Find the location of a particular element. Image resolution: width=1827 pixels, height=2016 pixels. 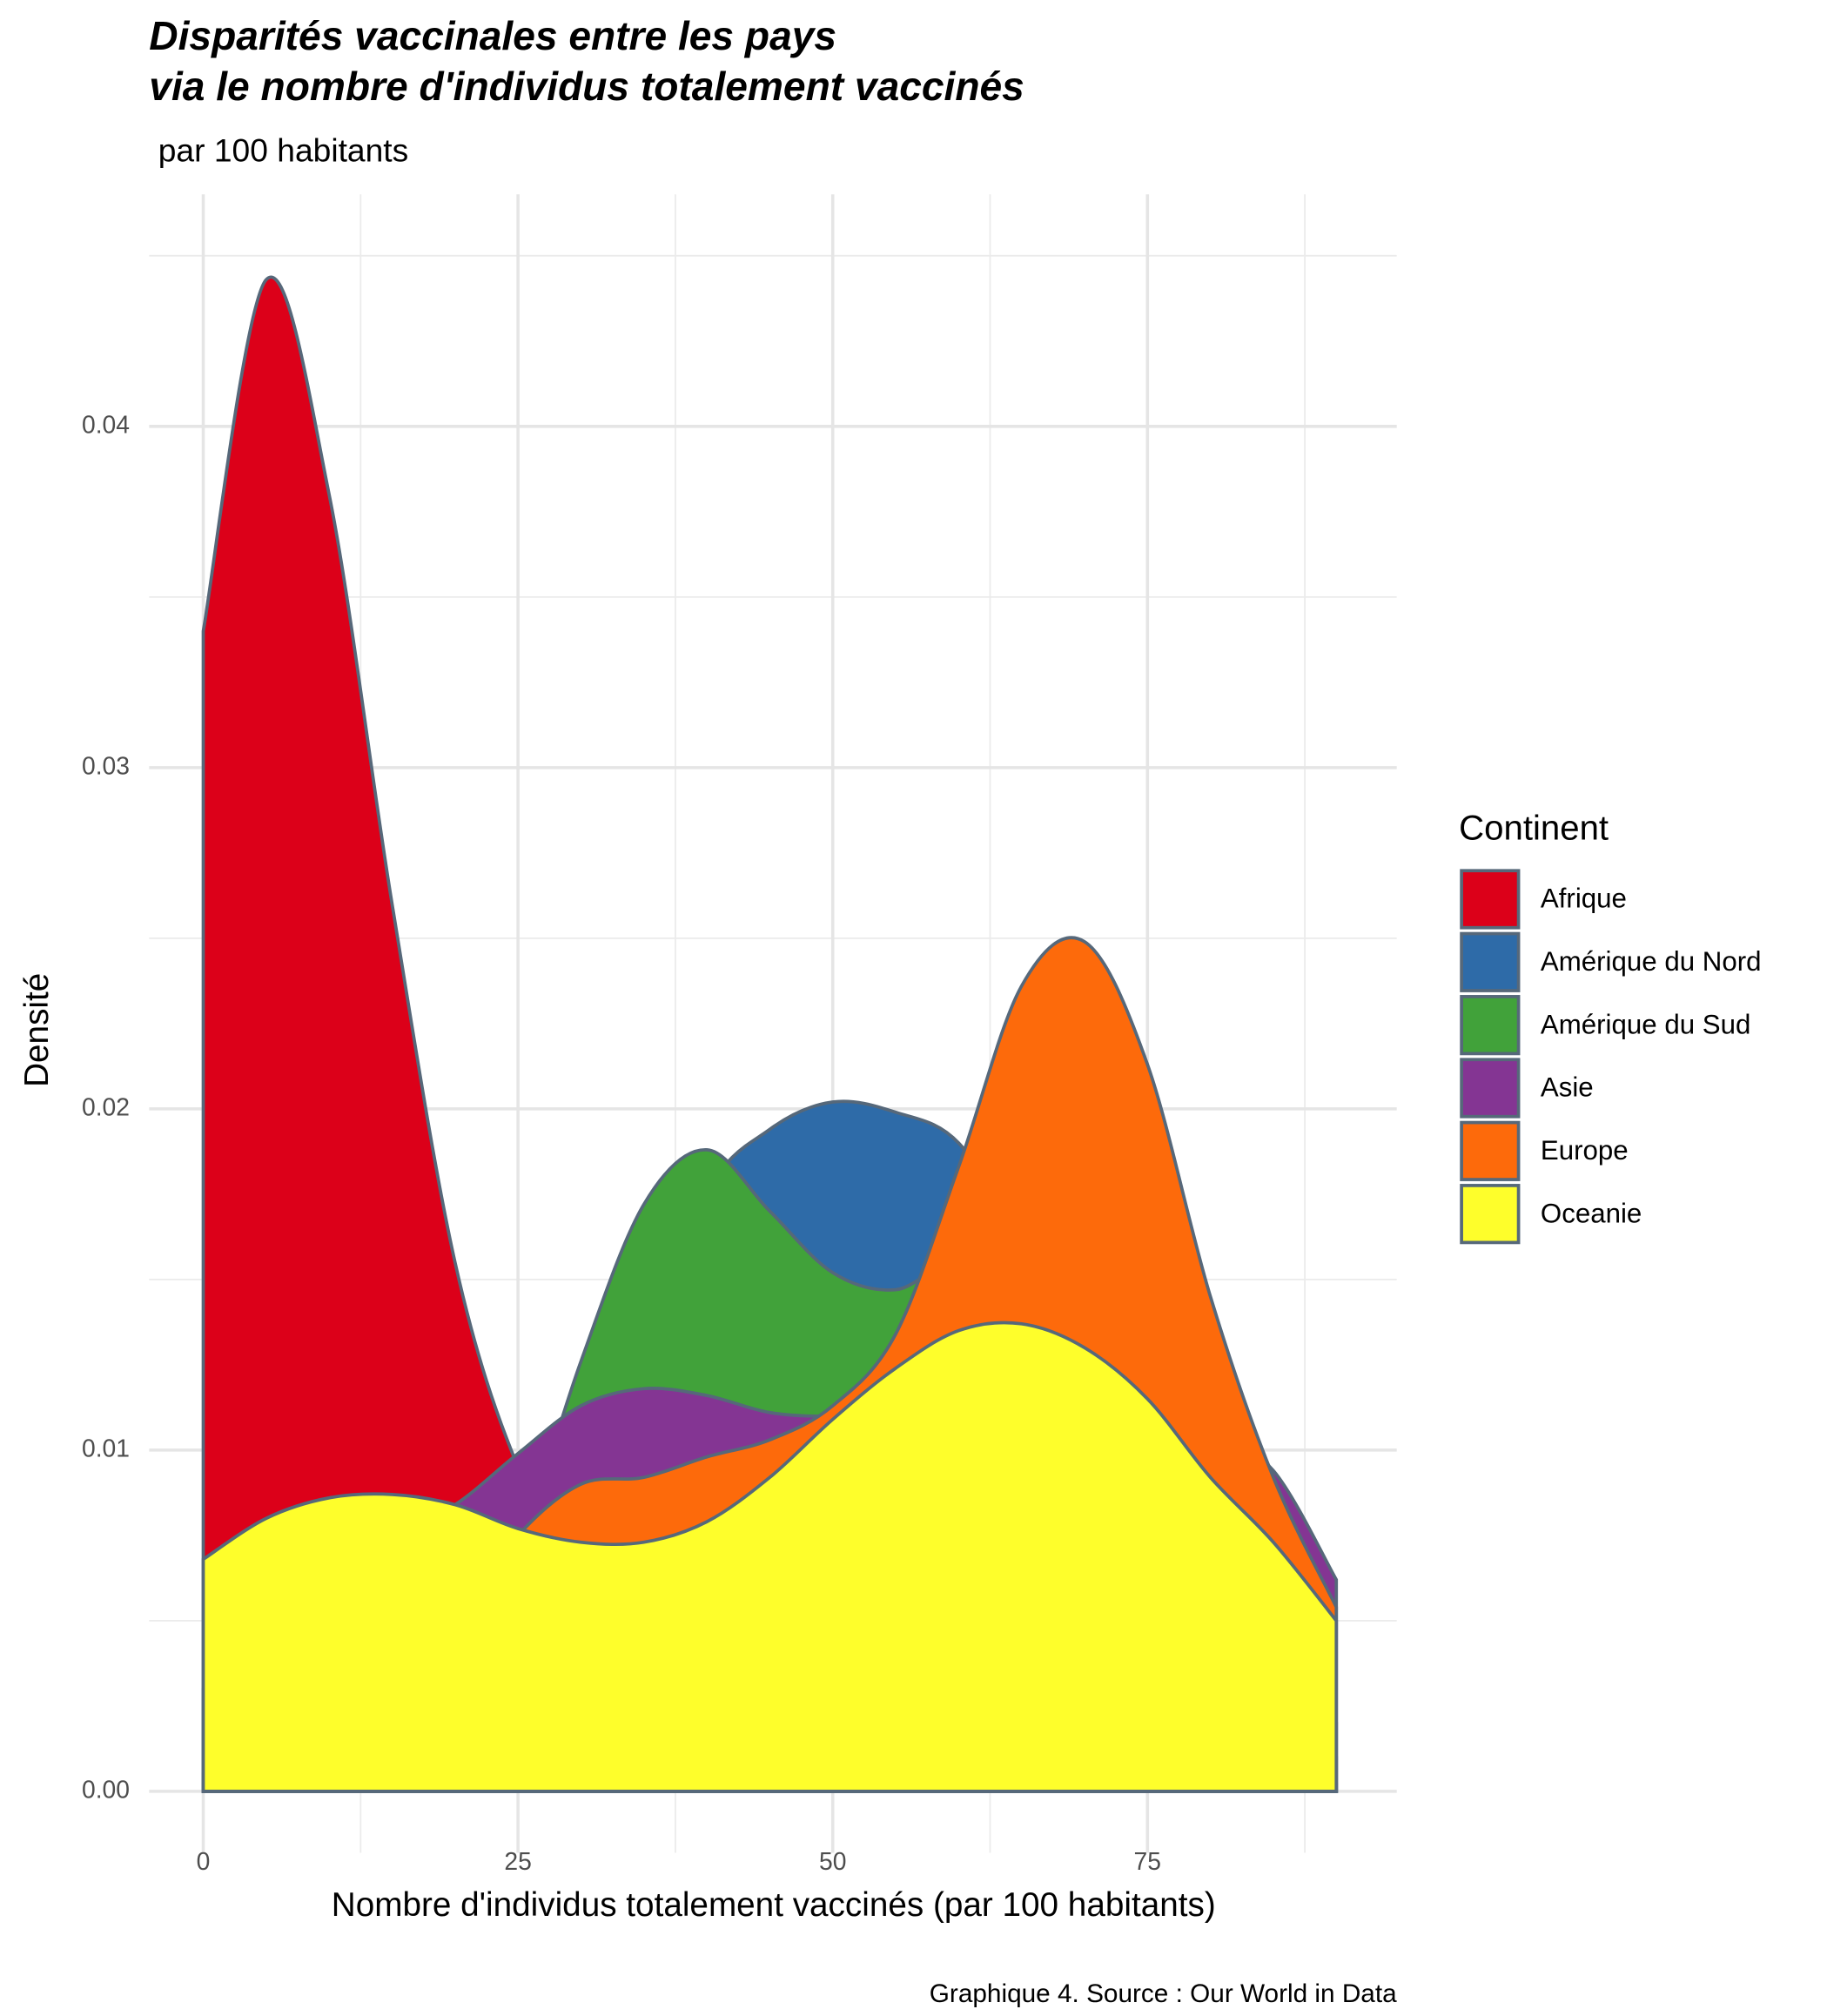

y-tick-label: 0.03 is located at coordinates (106, 765).